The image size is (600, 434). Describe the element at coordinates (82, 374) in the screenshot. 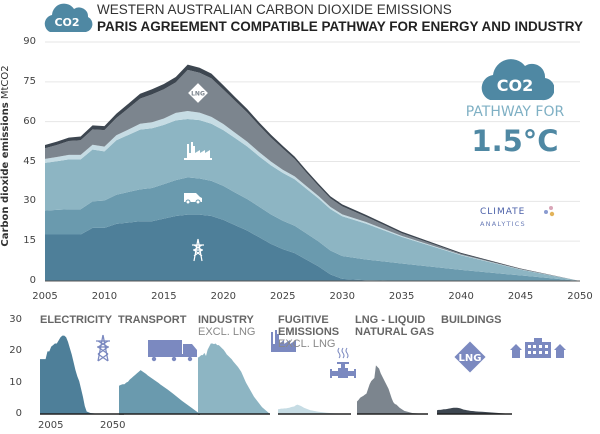

I see `small-area-electricity` at that location.